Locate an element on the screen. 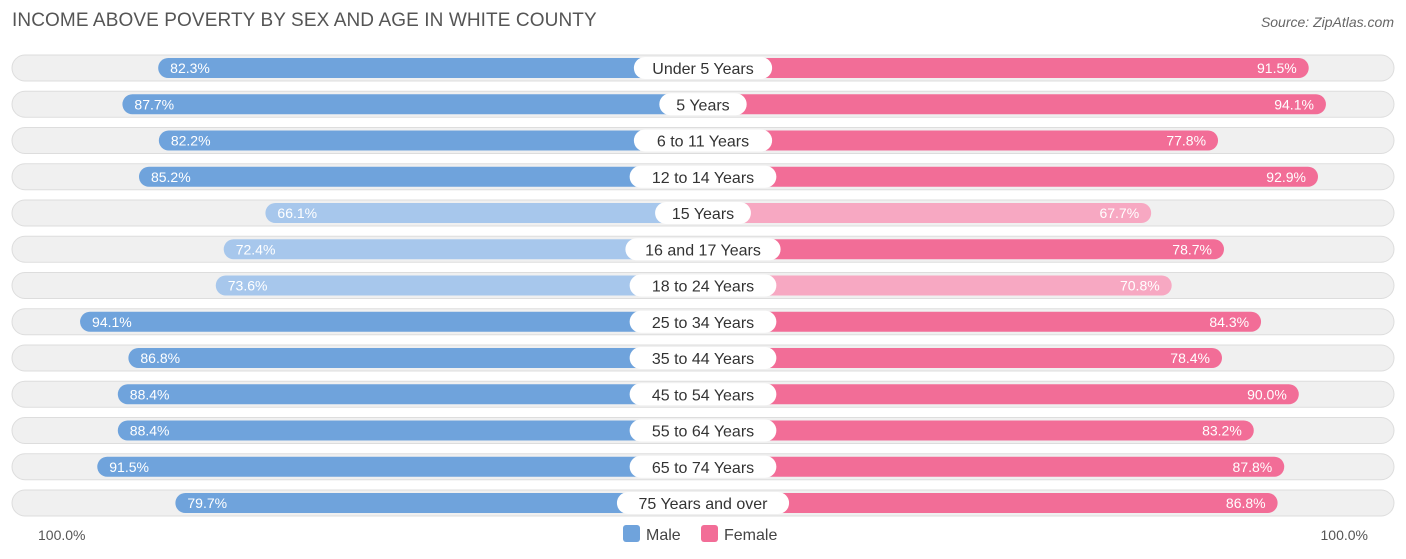 The width and height of the screenshot is (1406, 559). legend-female-swatch is located at coordinates (709, 533).